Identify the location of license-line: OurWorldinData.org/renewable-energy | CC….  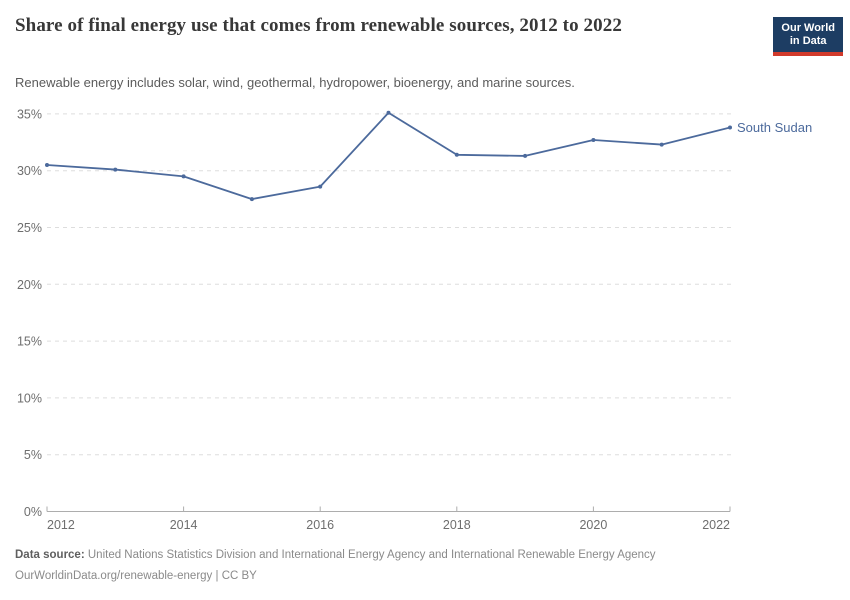
(335, 576).